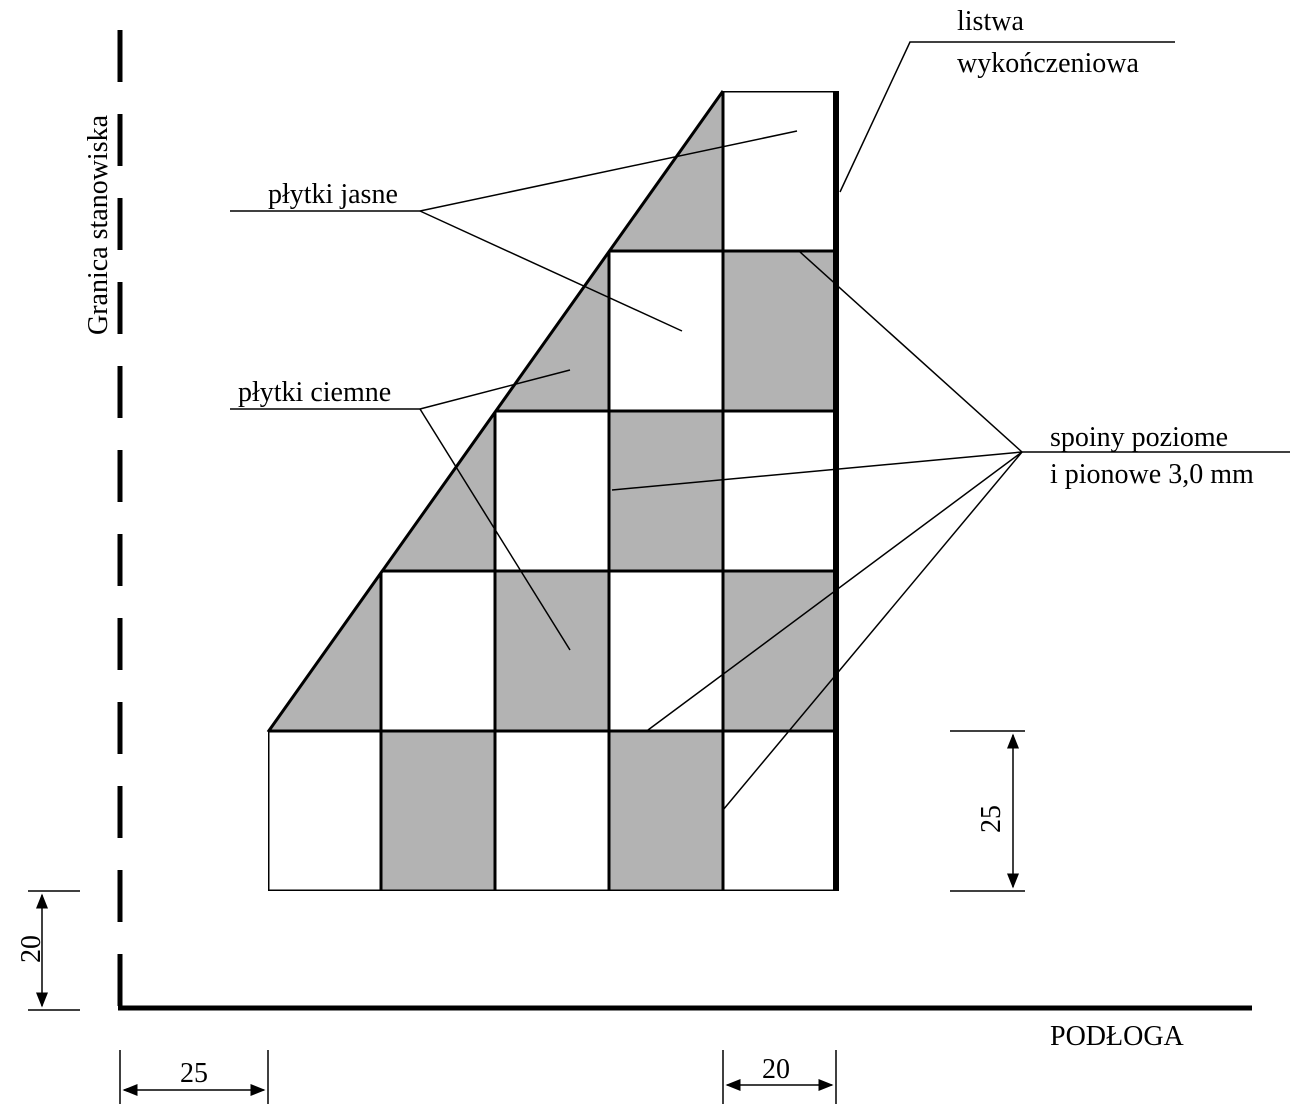 Image resolution: width=1297 pixels, height=1106 pixels. What do you see at coordinates (991, 819) in the screenshot?
I see `tile-height-value: 25` at bounding box center [991, 819].